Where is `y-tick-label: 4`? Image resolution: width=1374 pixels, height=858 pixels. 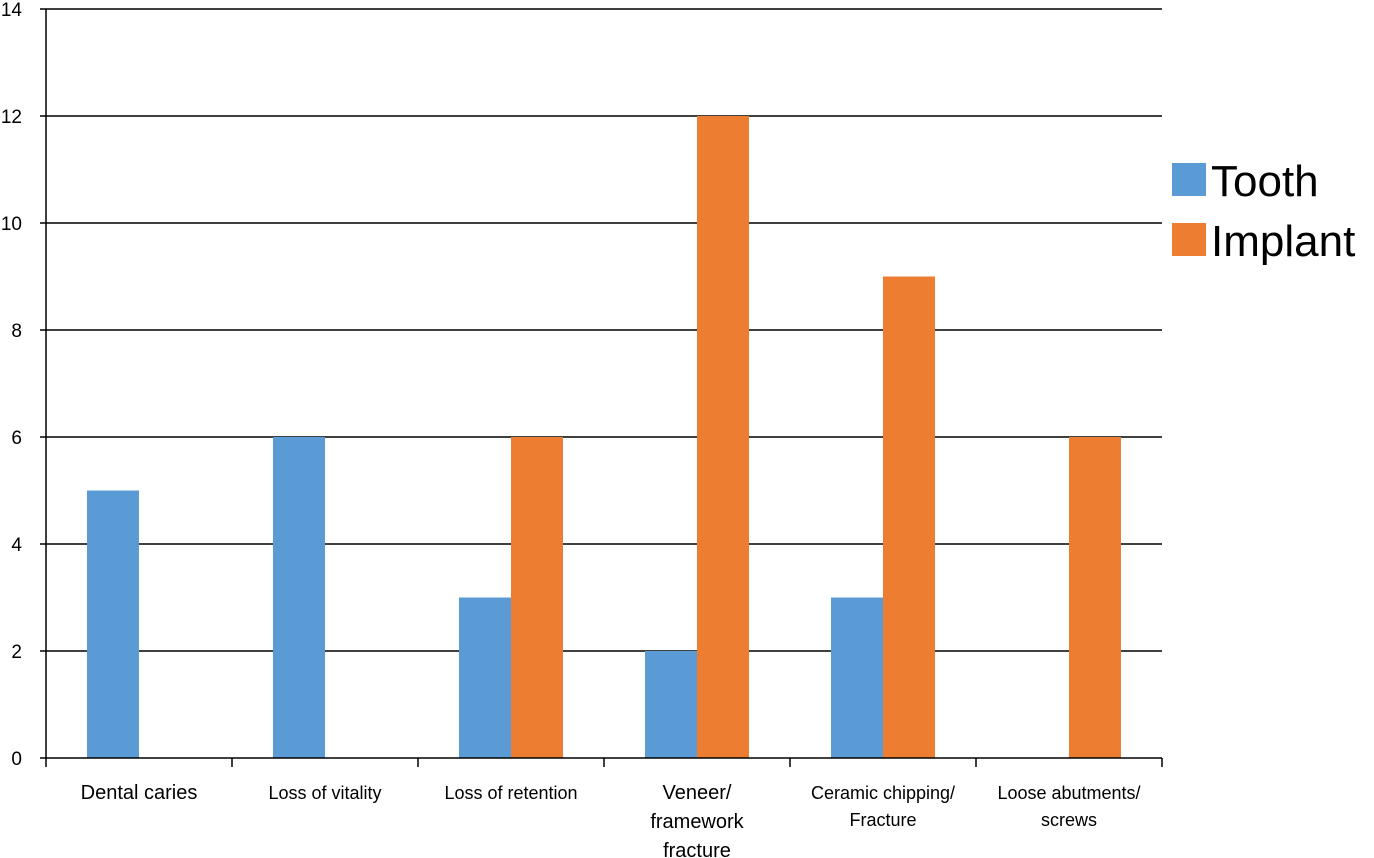
y-tick-label: 4 is located at coordinates (16, 545).